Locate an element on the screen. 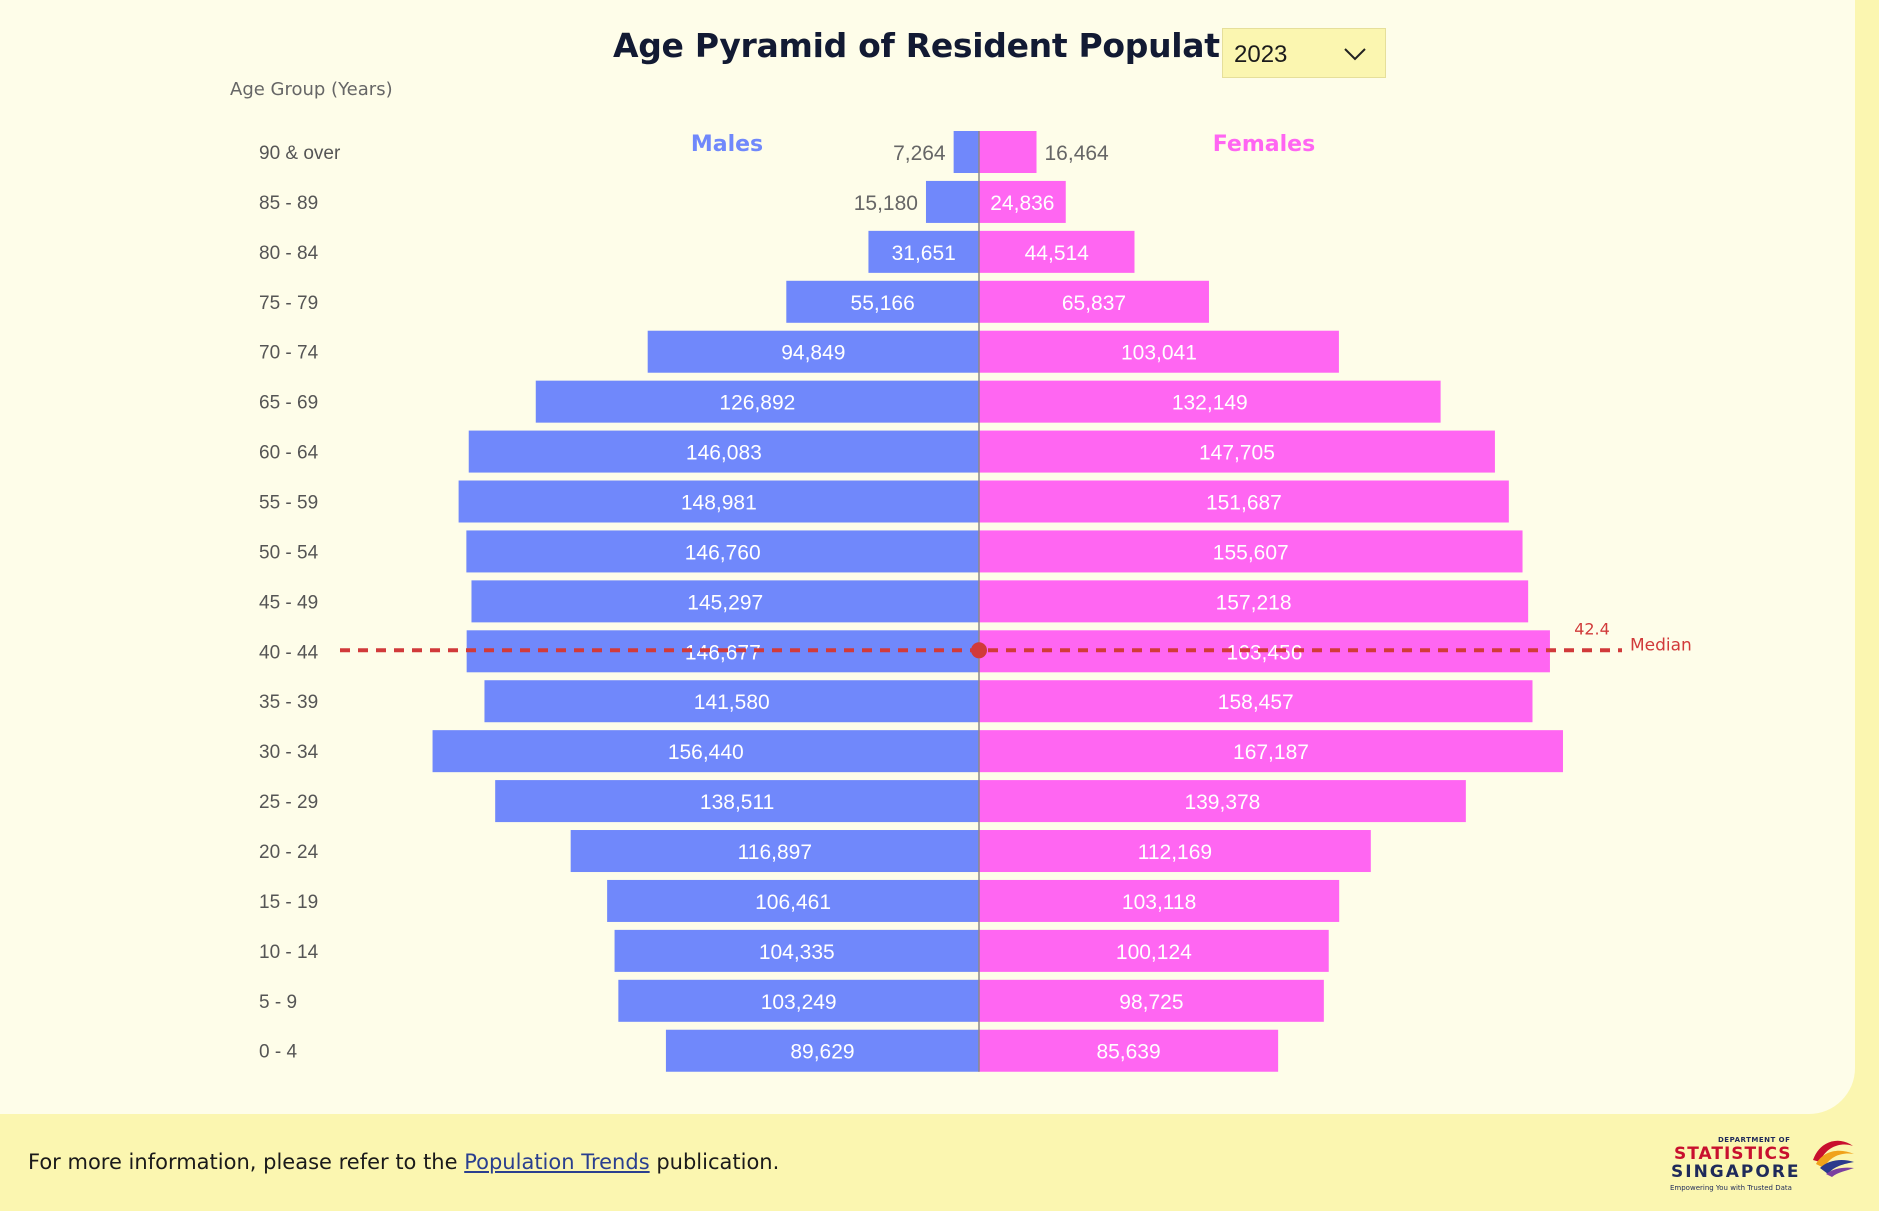 This screenshot has height=1211, width=1879. age-group-label: 30 - 34 is located at coordinates (289, 752).